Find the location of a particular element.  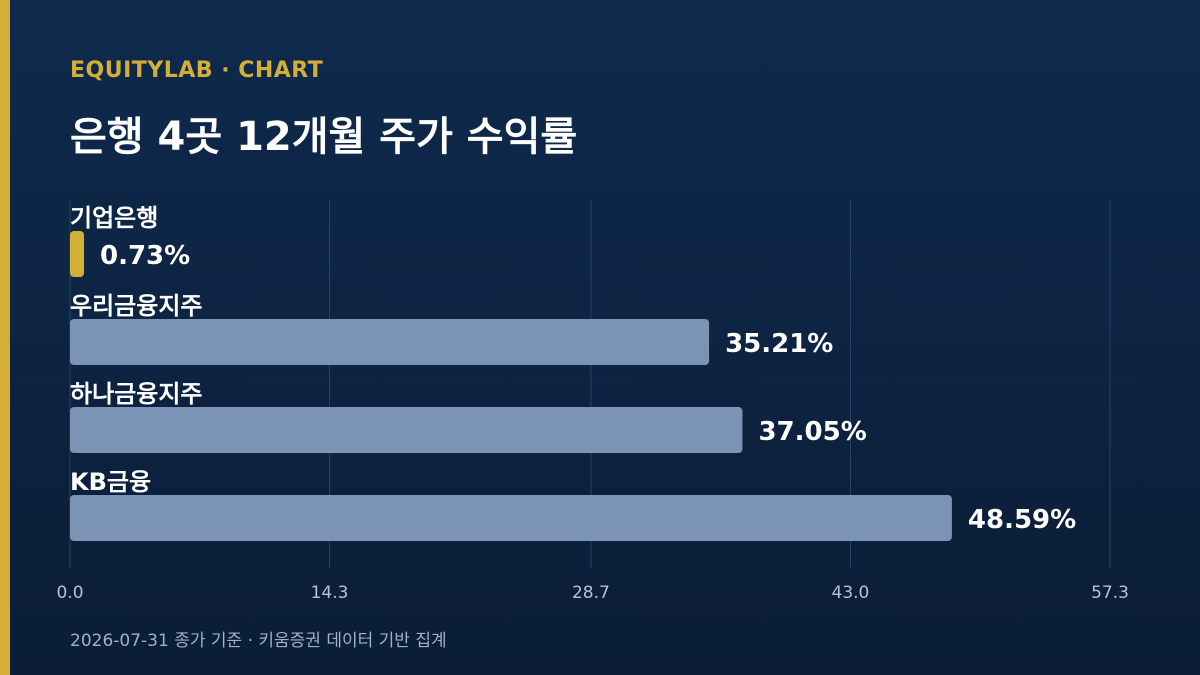

category-label: 우리금융지주 is located at coordinates (136, 306).